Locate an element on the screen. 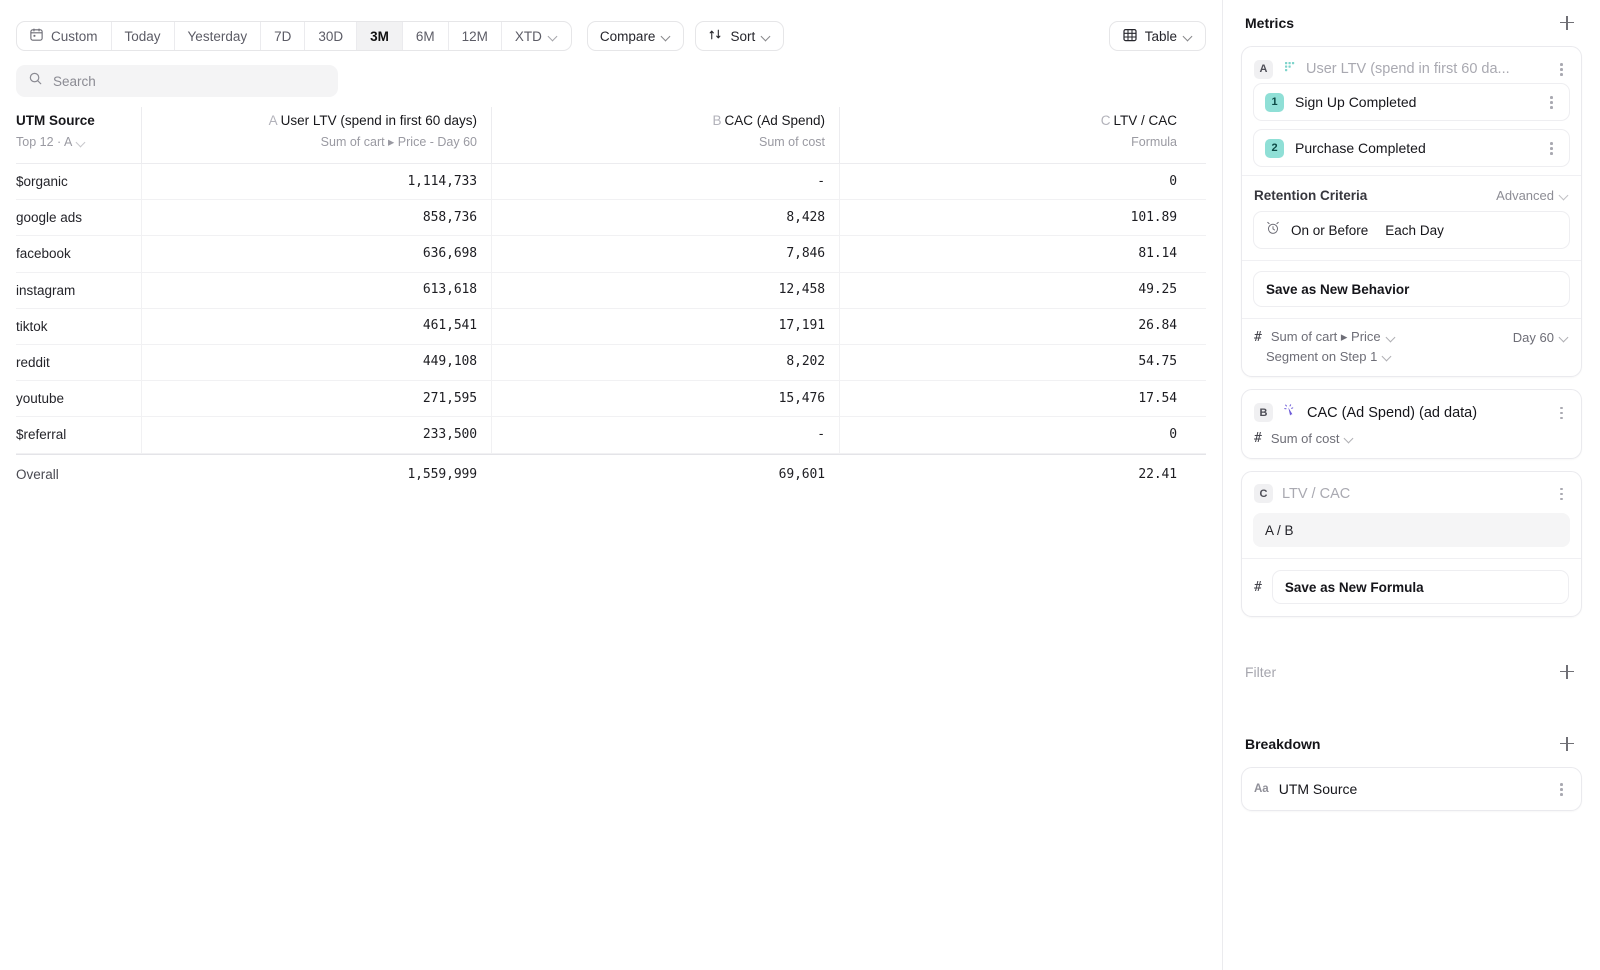 This screenshot has height=970, width=1600. date-range-segmented-control: Custom Today Yesterday 7D 30D 3M is located at coordinates (294, 36).